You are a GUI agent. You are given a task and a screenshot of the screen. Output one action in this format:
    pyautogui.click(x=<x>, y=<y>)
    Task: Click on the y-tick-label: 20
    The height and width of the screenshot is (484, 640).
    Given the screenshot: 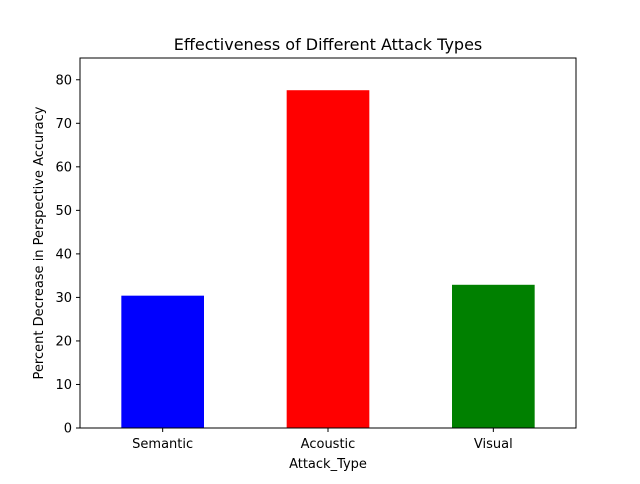 What is the action you would take?
    pyautogui.click(x=63, y=341)
    